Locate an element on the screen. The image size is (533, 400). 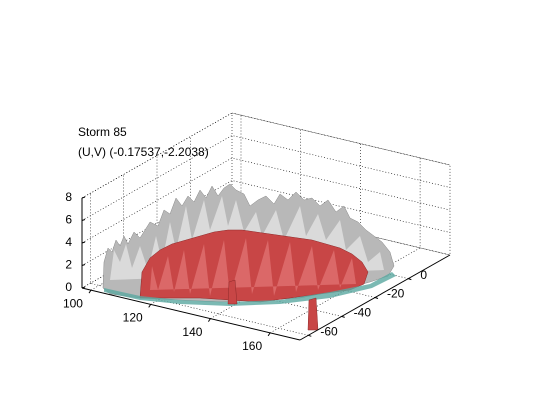
x-tick-label: 140 is located at coordinates (192, 332).